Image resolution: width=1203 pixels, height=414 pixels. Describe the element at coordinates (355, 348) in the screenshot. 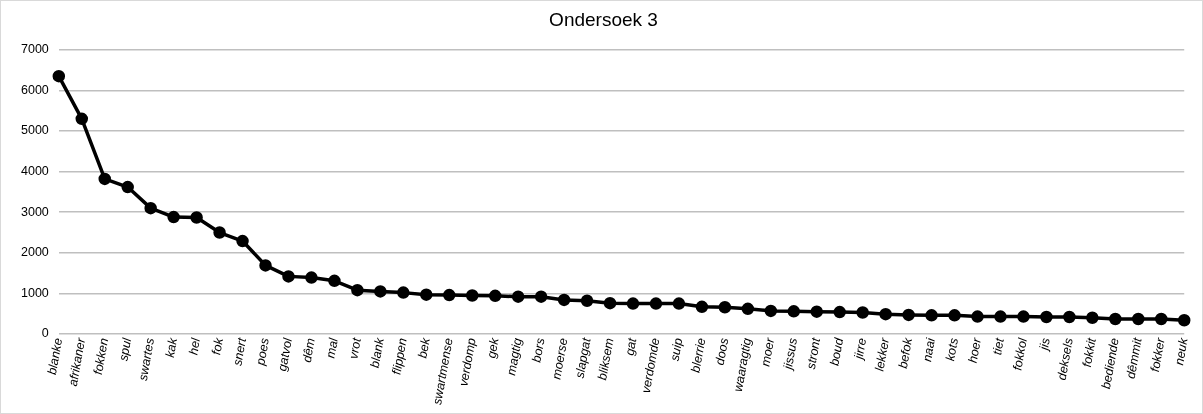

I see `x-tick-label: vrot` at that location.